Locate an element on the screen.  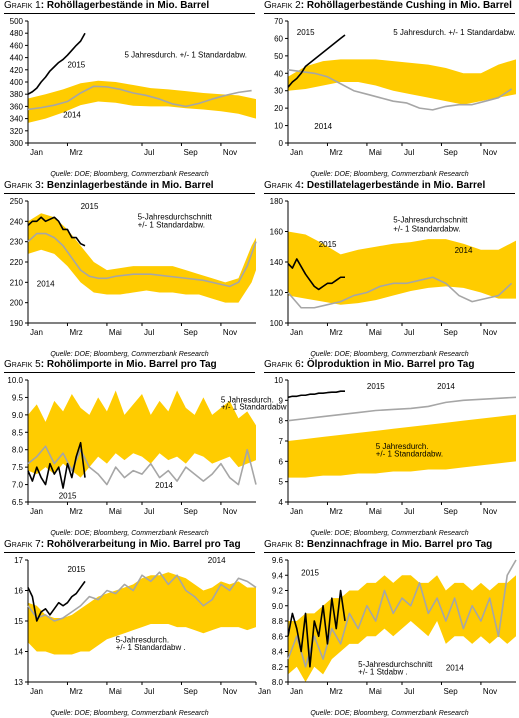
y-tick-label: 460 is located at coordinates (17, 45).